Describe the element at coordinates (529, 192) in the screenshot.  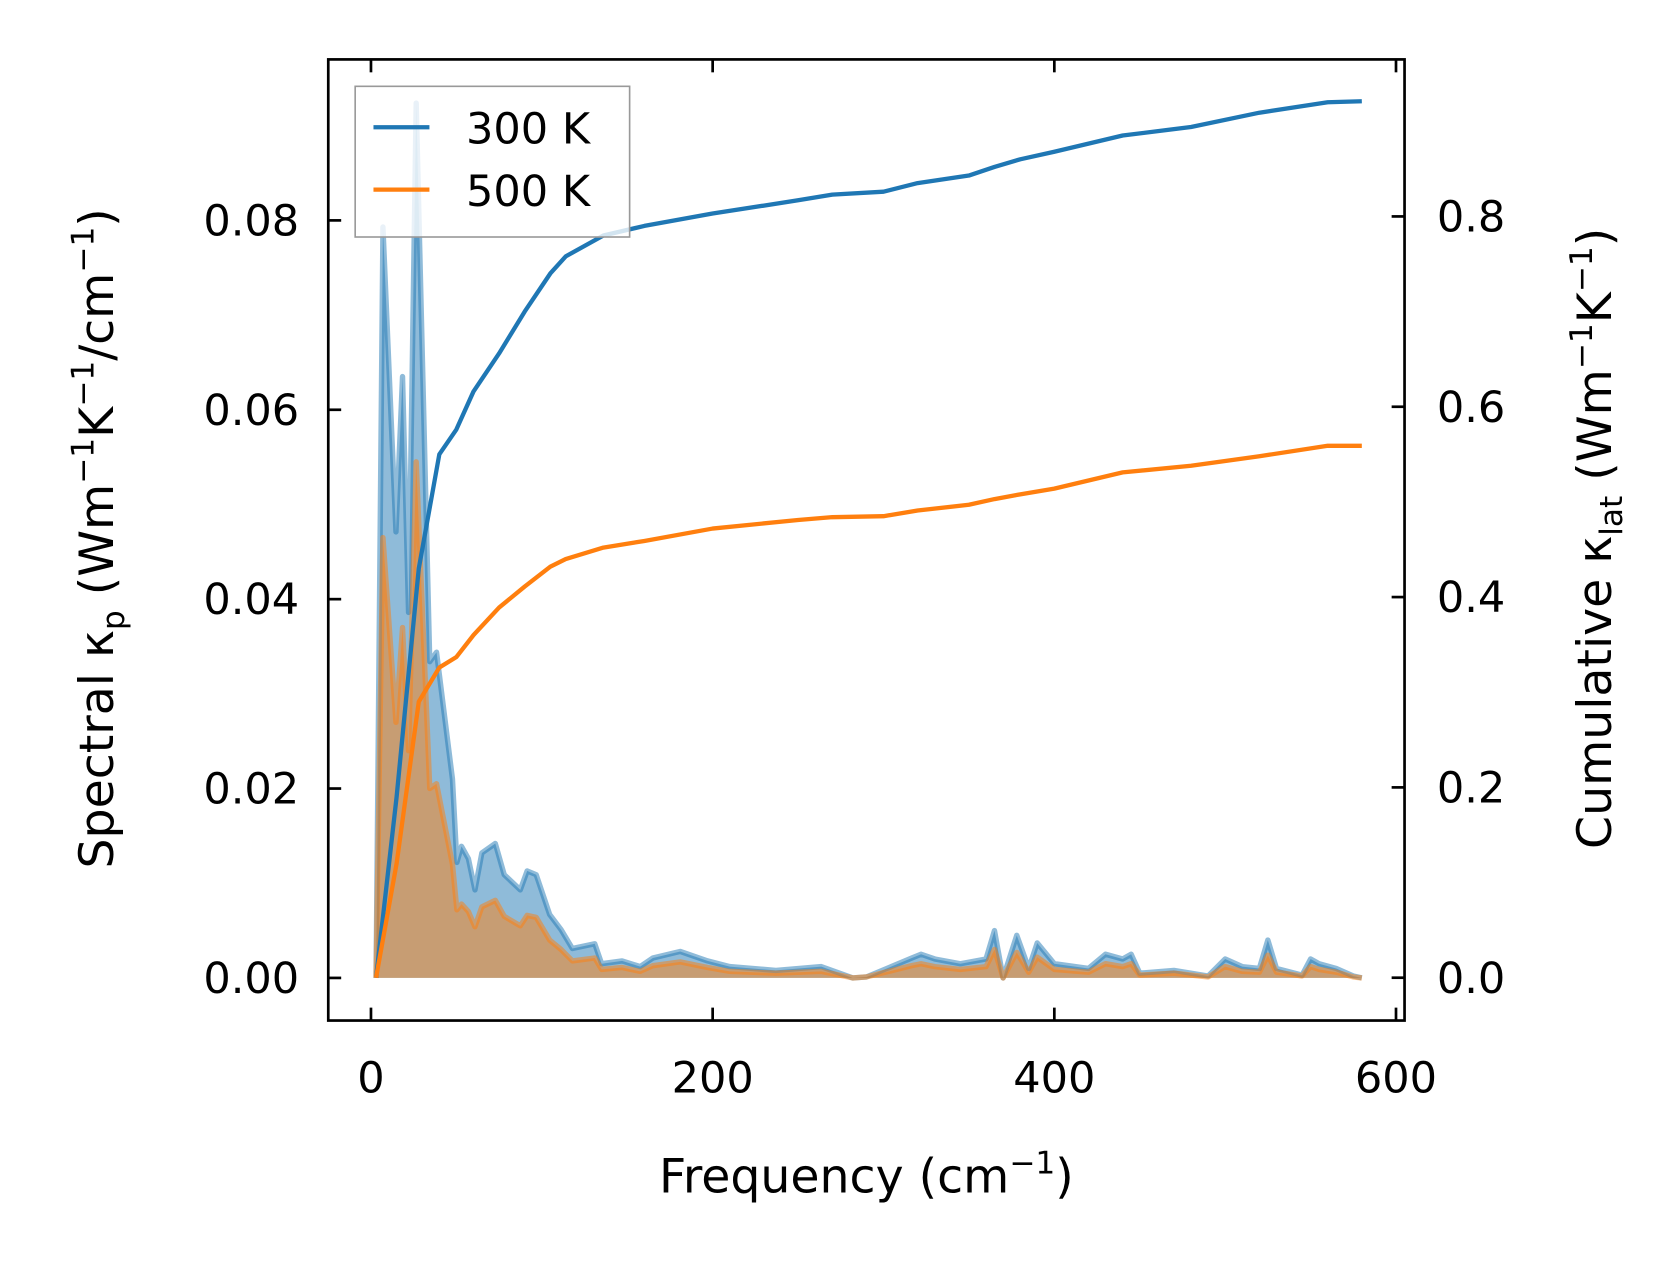
I see `legend-label-500k: 500 K` at that location.